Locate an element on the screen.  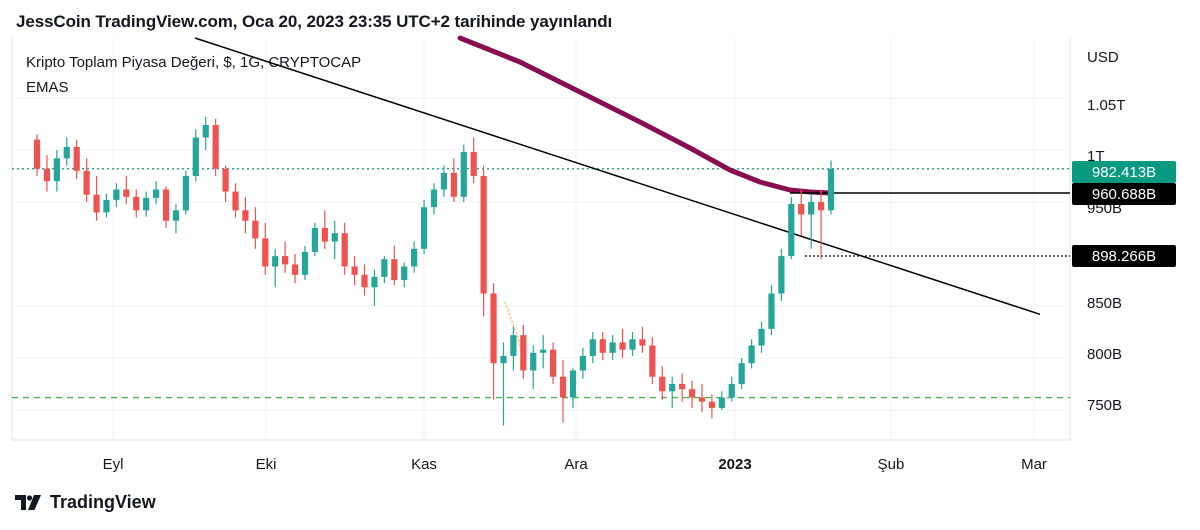
footer-brand: TradingView is located at coordinates (85, 502).